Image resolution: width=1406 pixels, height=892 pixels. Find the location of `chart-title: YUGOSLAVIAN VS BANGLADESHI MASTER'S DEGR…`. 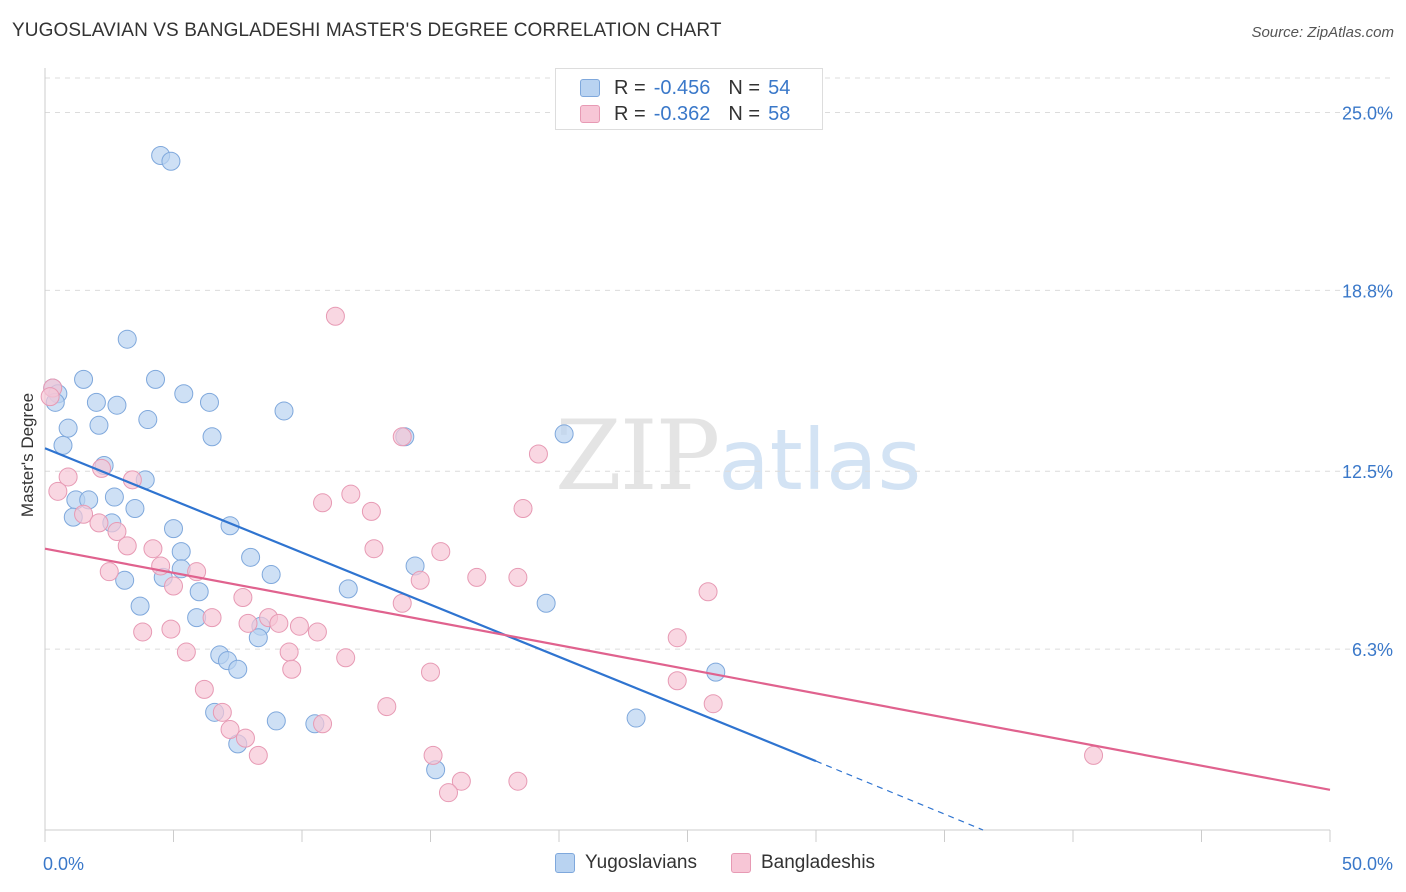

chart-title: YUGOSLAVIAN VS BANGLADESHI MASTER'S DEGR… is located at coordinates (367, 30).